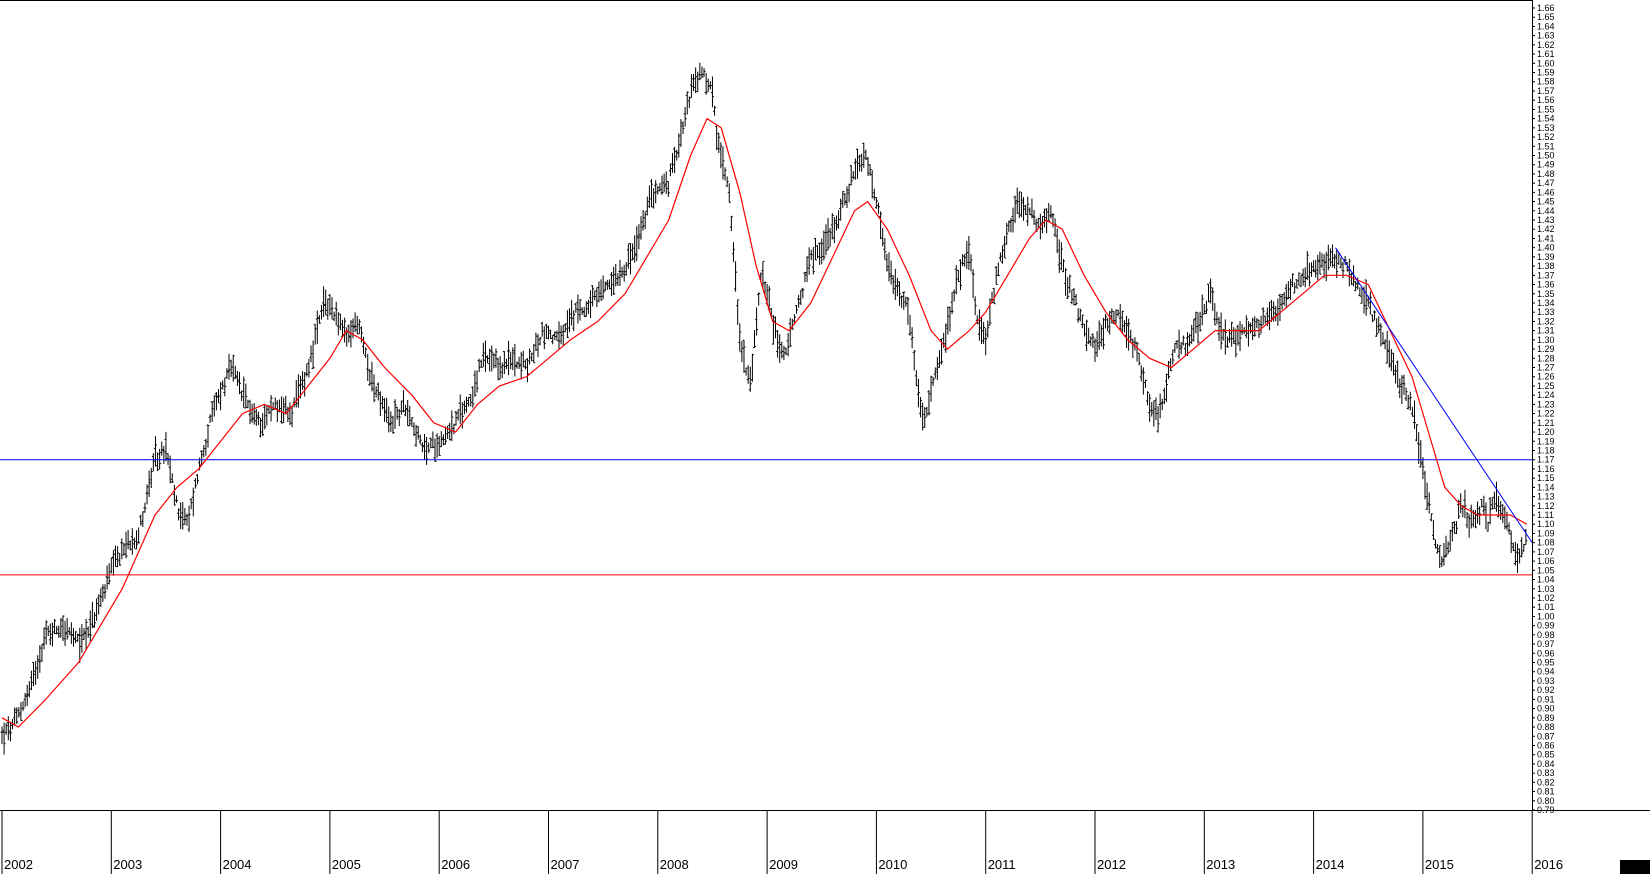 This screenshot has width=1650, height=879. What do you see at coordinates (1546, 533) in the screenshot?
I see `y-tick-label: 1.09` at bounding box center [1546, 533].